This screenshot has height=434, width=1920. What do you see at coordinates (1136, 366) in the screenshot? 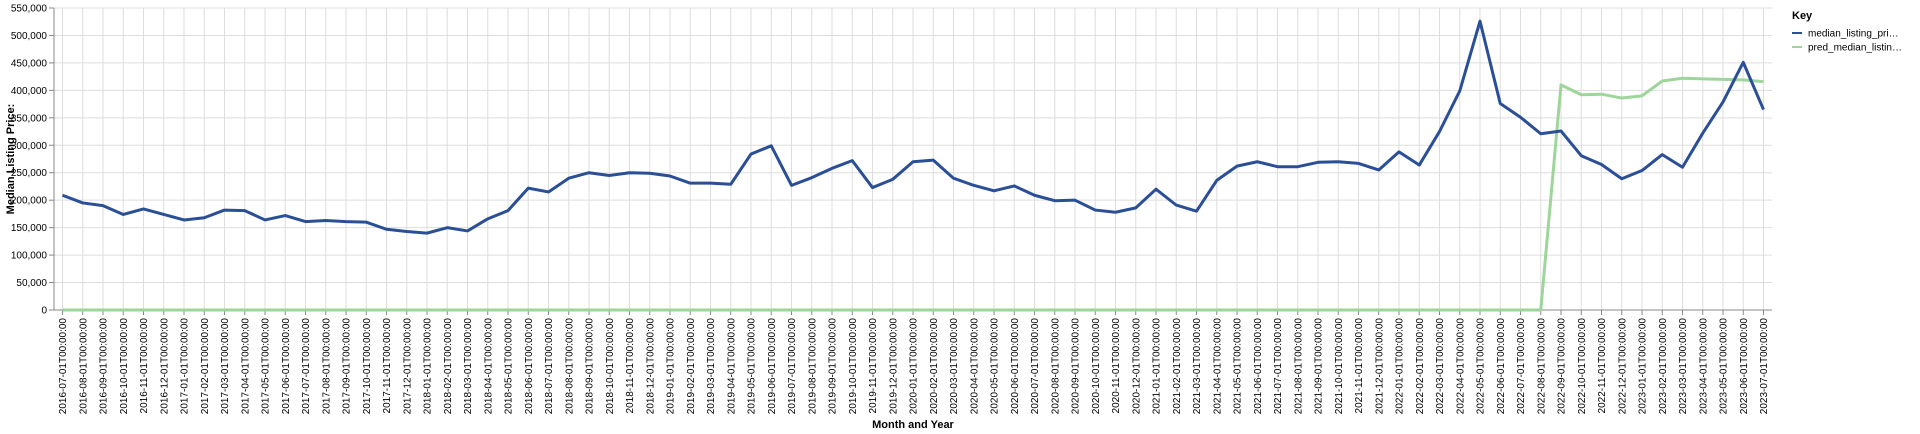
I see `x-tick-label: 2020-12-01T00:00:00` at bounding box center [1136, 366].